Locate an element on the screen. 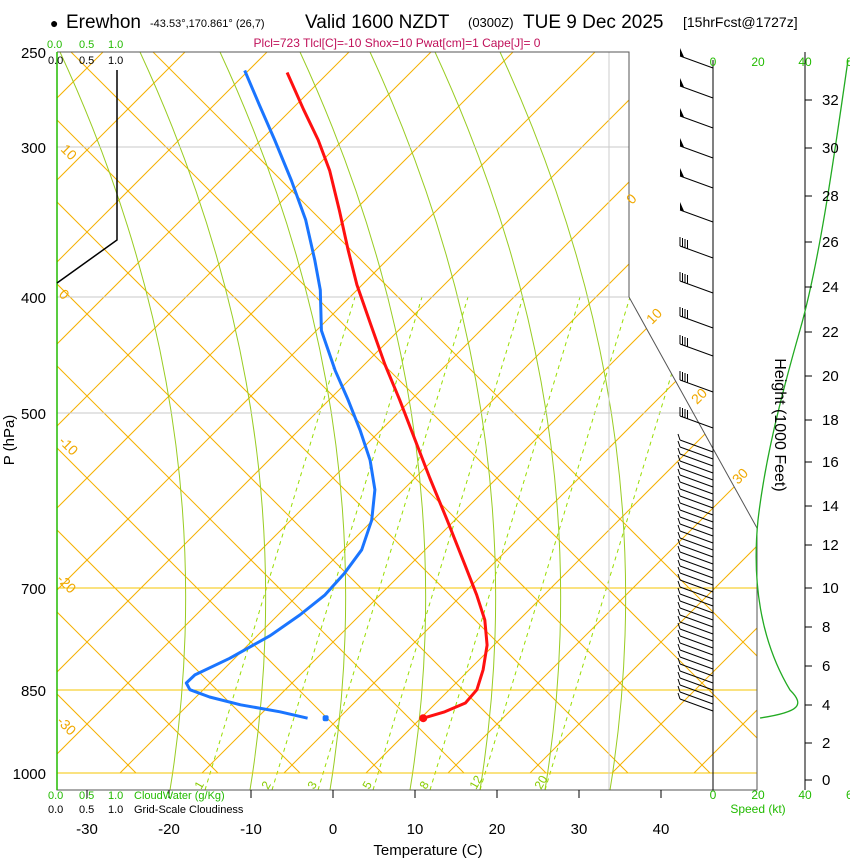  x-tick-label: -10 is located at coordinates (251, 829).